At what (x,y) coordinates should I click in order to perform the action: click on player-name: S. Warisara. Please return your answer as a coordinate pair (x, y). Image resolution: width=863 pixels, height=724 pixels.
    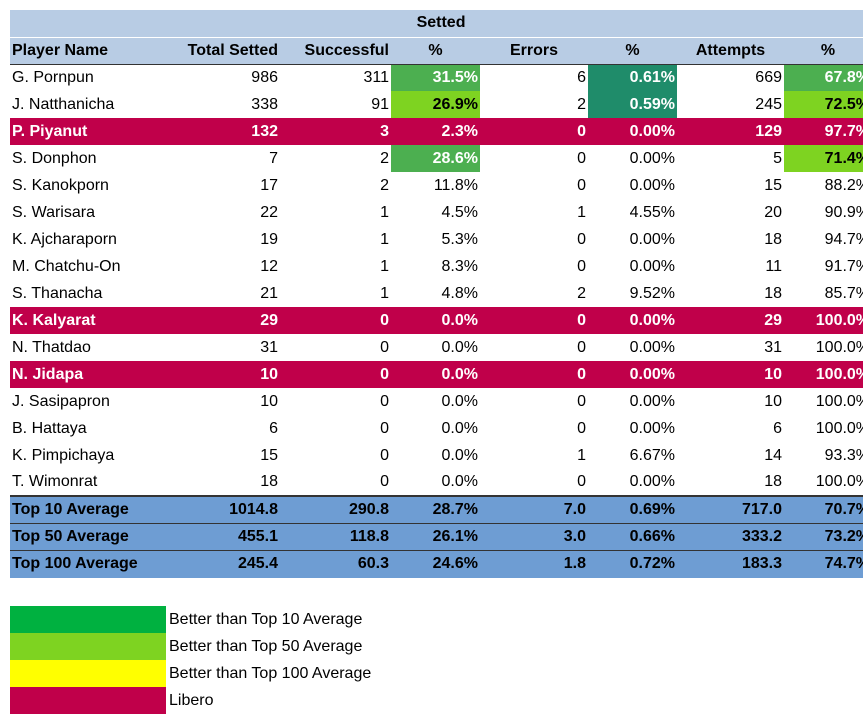
    Looking at the image, I should click on (87, 212).